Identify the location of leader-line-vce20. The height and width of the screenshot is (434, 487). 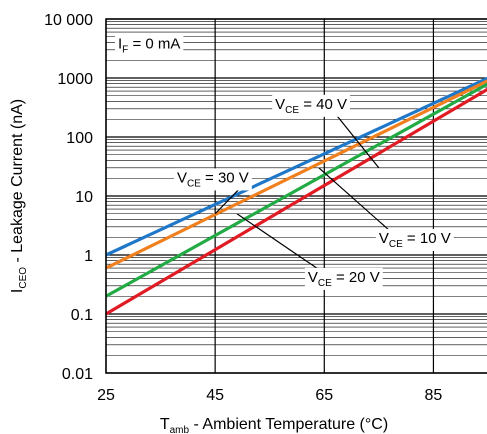
(277, 241).